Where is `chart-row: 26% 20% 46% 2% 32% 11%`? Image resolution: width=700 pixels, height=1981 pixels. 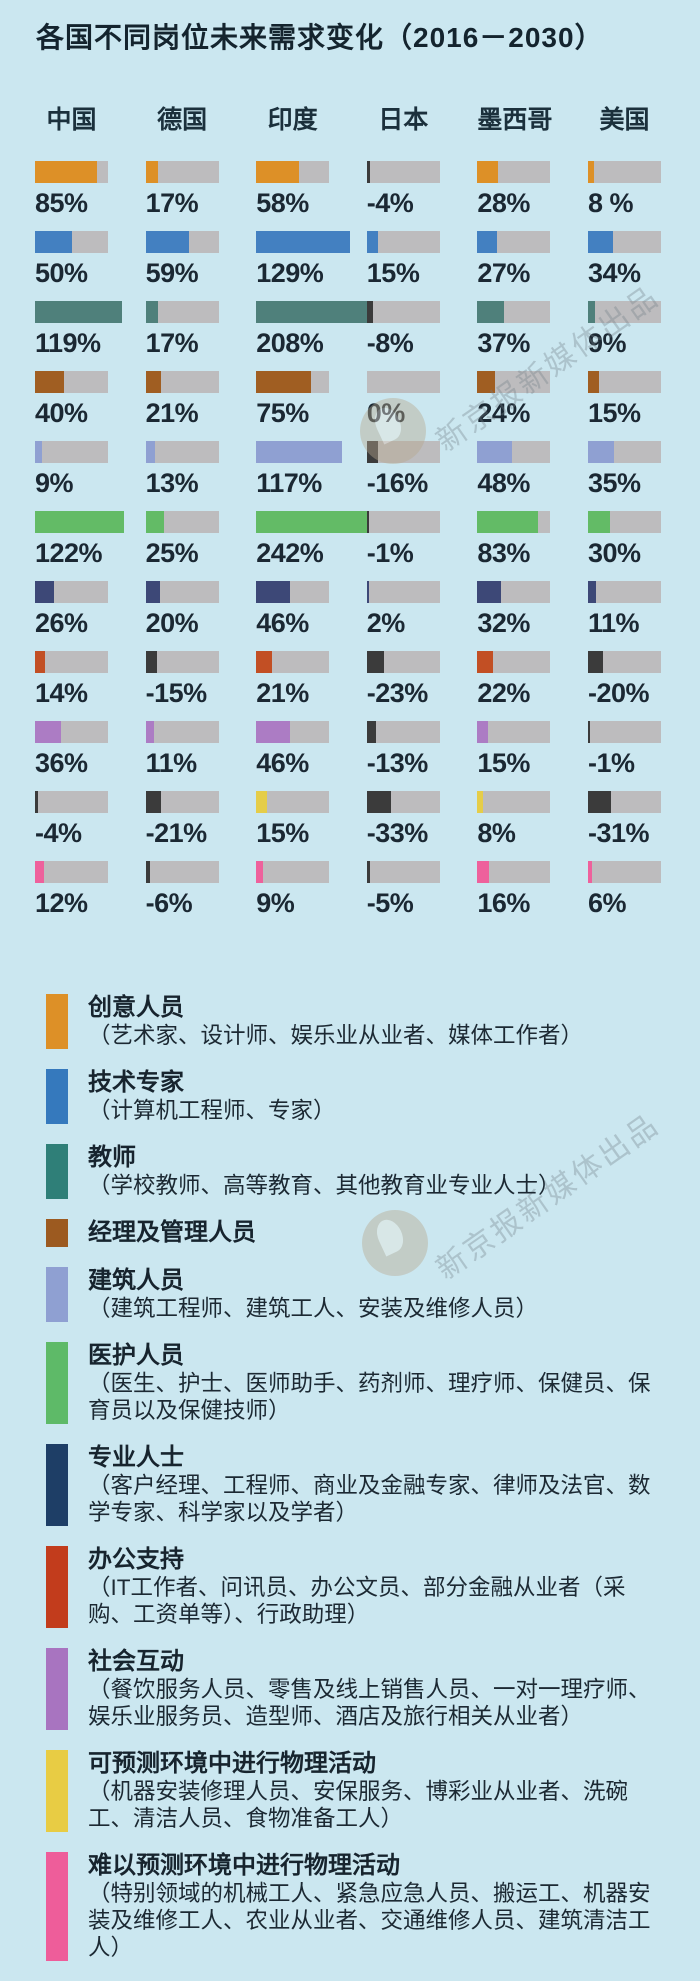 chart-row: 26% 20% 46% 2% 32% 11% is located at coordinates (367, 616).